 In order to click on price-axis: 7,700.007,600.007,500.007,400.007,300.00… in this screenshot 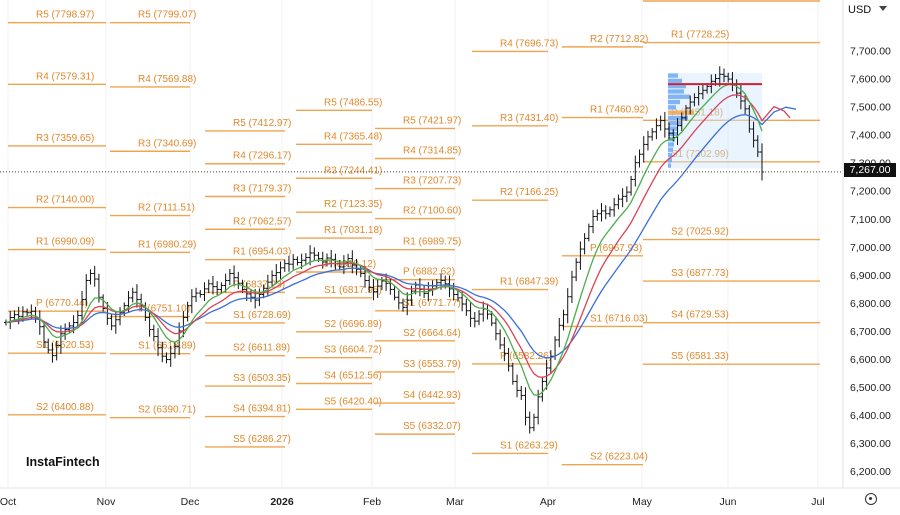, I will do `click(870, 261)`.